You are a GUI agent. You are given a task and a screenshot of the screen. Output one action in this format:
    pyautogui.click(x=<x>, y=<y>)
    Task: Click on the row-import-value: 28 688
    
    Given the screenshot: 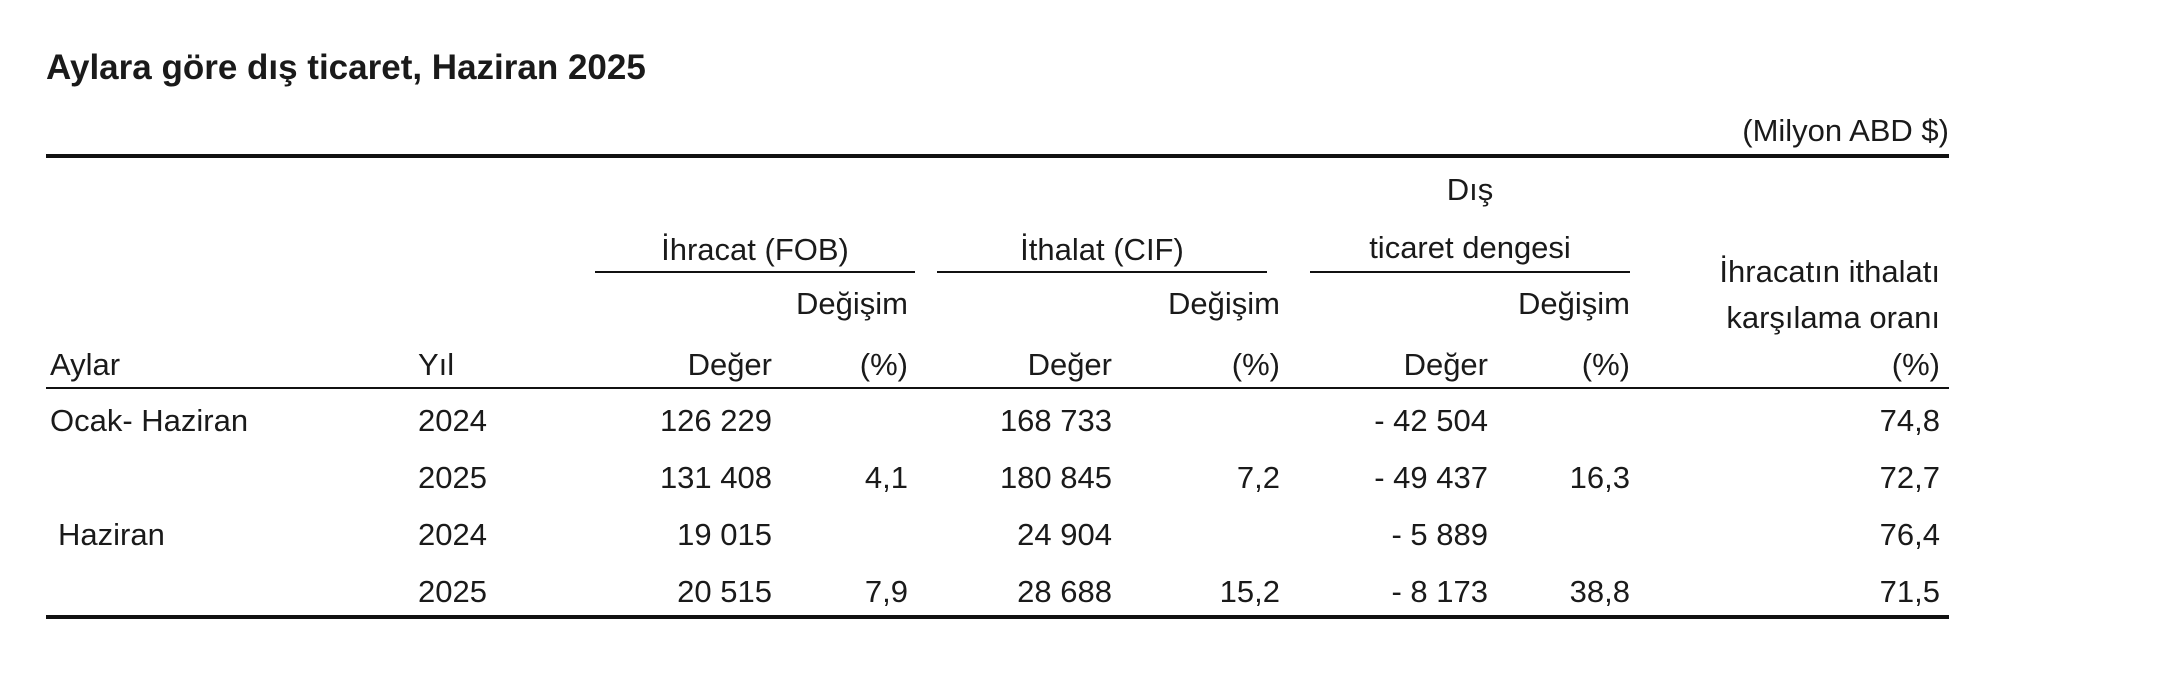 What is the action you would take?
    pyautogui.click(x=1064, y=591)
    